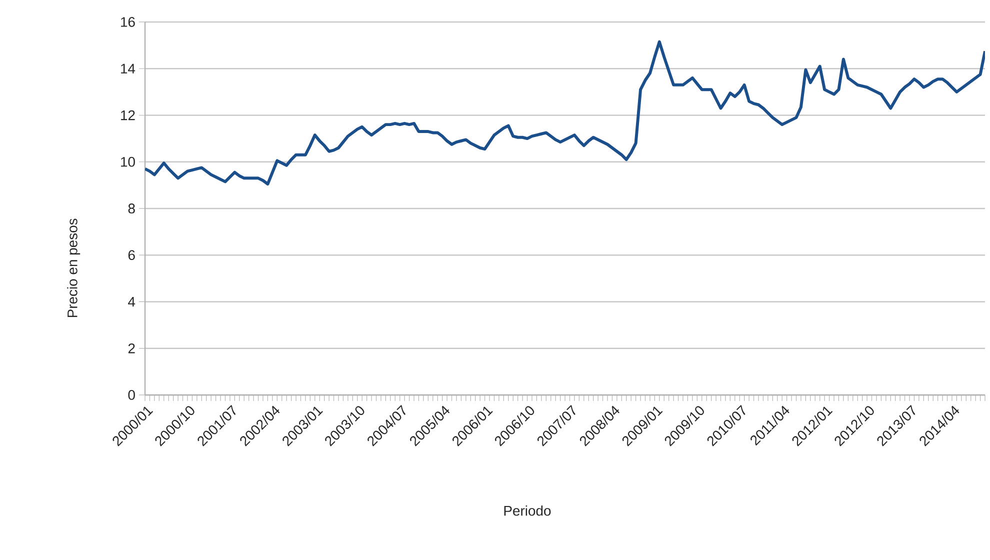  What do you see at coordinates (128, 69) in the screenshot?
I see `y-tick-label: 14` at bounding box center [128, 69].